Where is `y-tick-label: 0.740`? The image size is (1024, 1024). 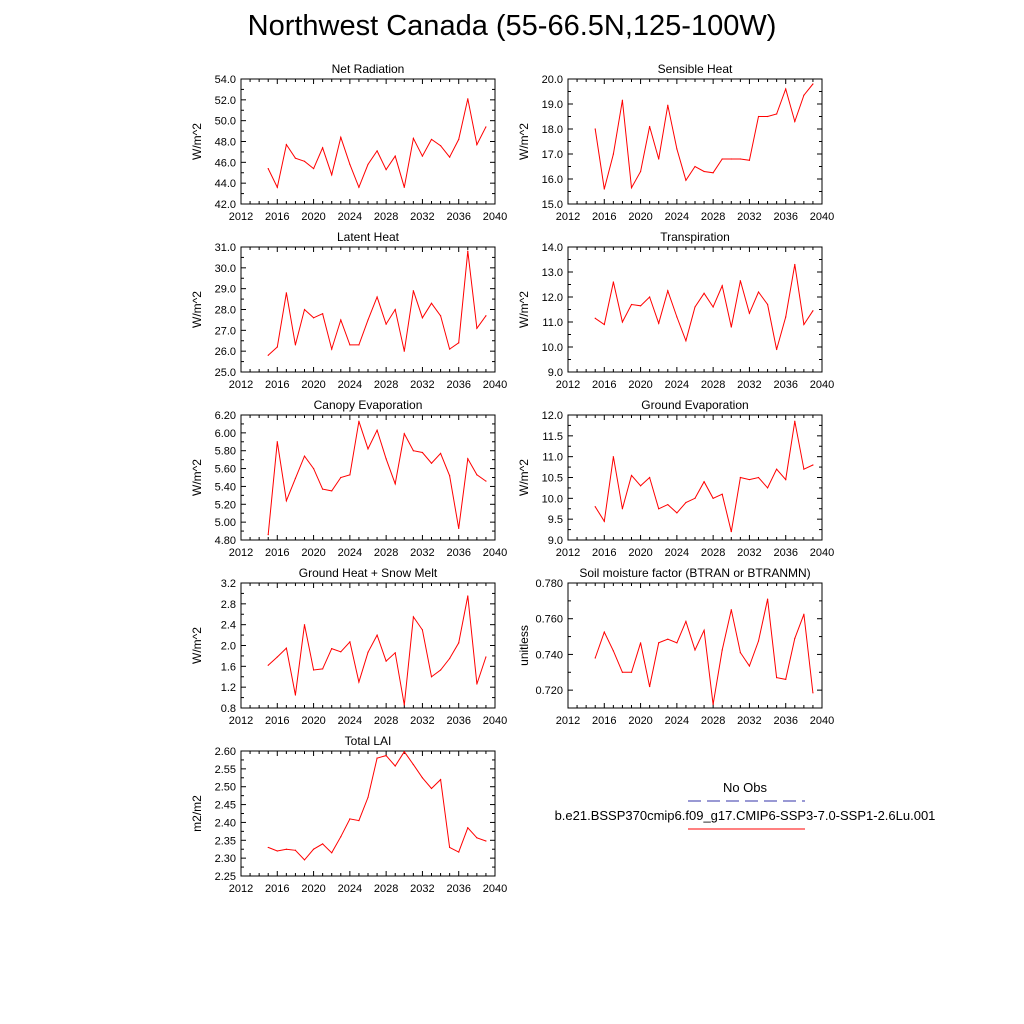
y-tick-label: 0.740 is located at coordinates (549, 655).